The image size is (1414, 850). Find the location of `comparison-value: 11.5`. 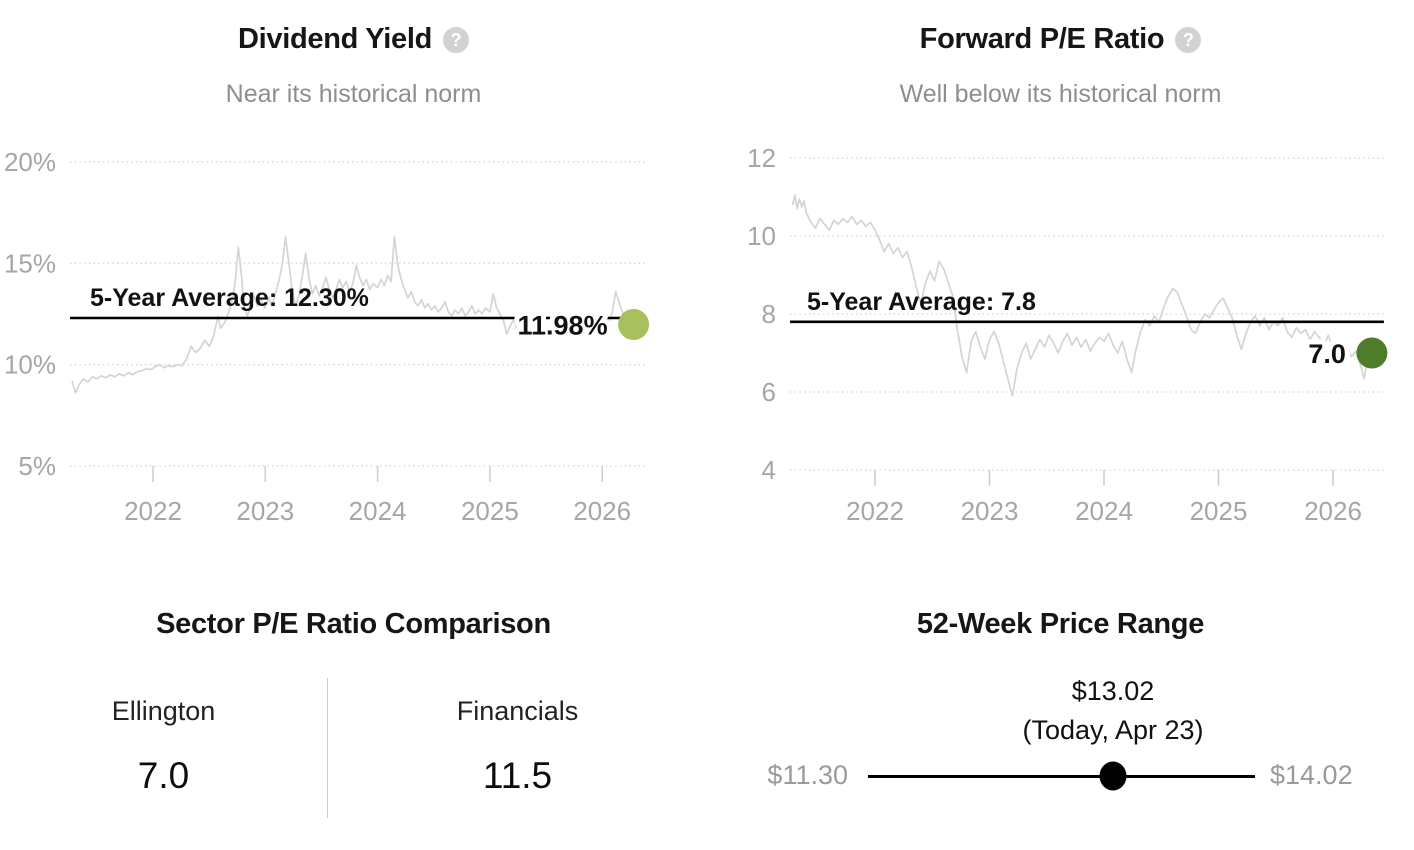

comparison-value: 11.5 is located at coordinates (517, 775).